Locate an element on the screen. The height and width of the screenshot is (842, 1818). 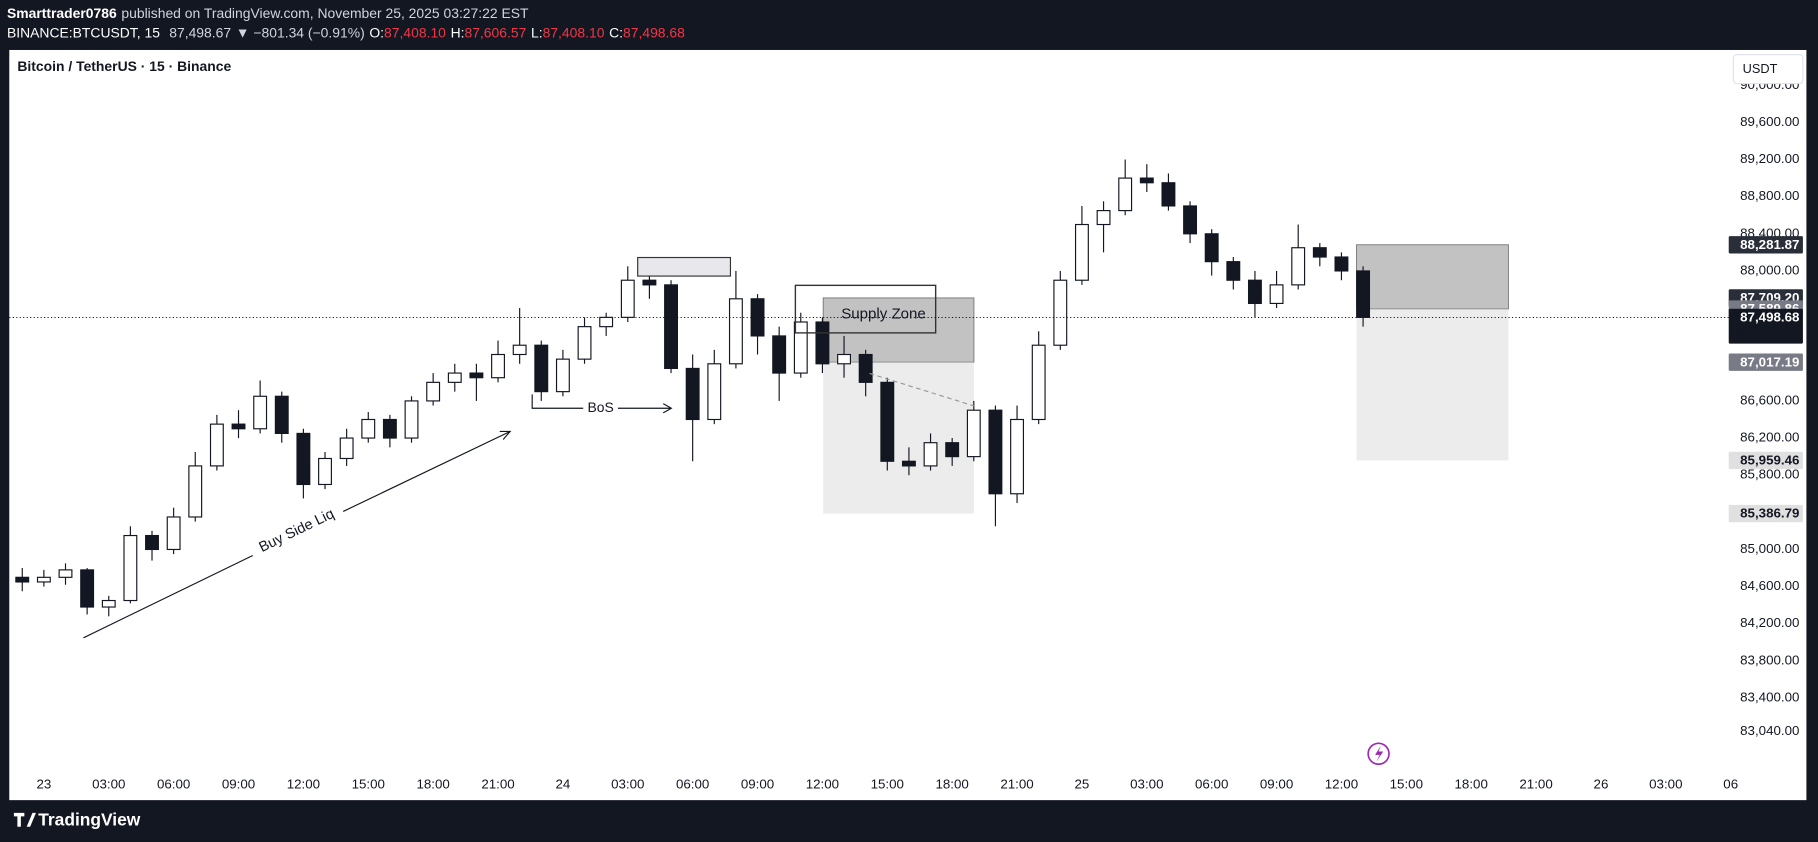
ohlc-value: 87,408.10 is located at coordinates (415, 32).